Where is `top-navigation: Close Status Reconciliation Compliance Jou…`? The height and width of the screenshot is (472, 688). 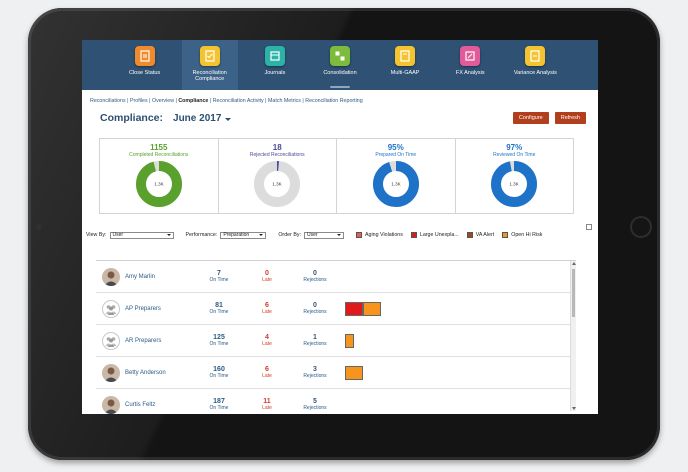 top-navigation: Close Status Reconciliation Compliance Jou… is located at coordinates (340, 65).